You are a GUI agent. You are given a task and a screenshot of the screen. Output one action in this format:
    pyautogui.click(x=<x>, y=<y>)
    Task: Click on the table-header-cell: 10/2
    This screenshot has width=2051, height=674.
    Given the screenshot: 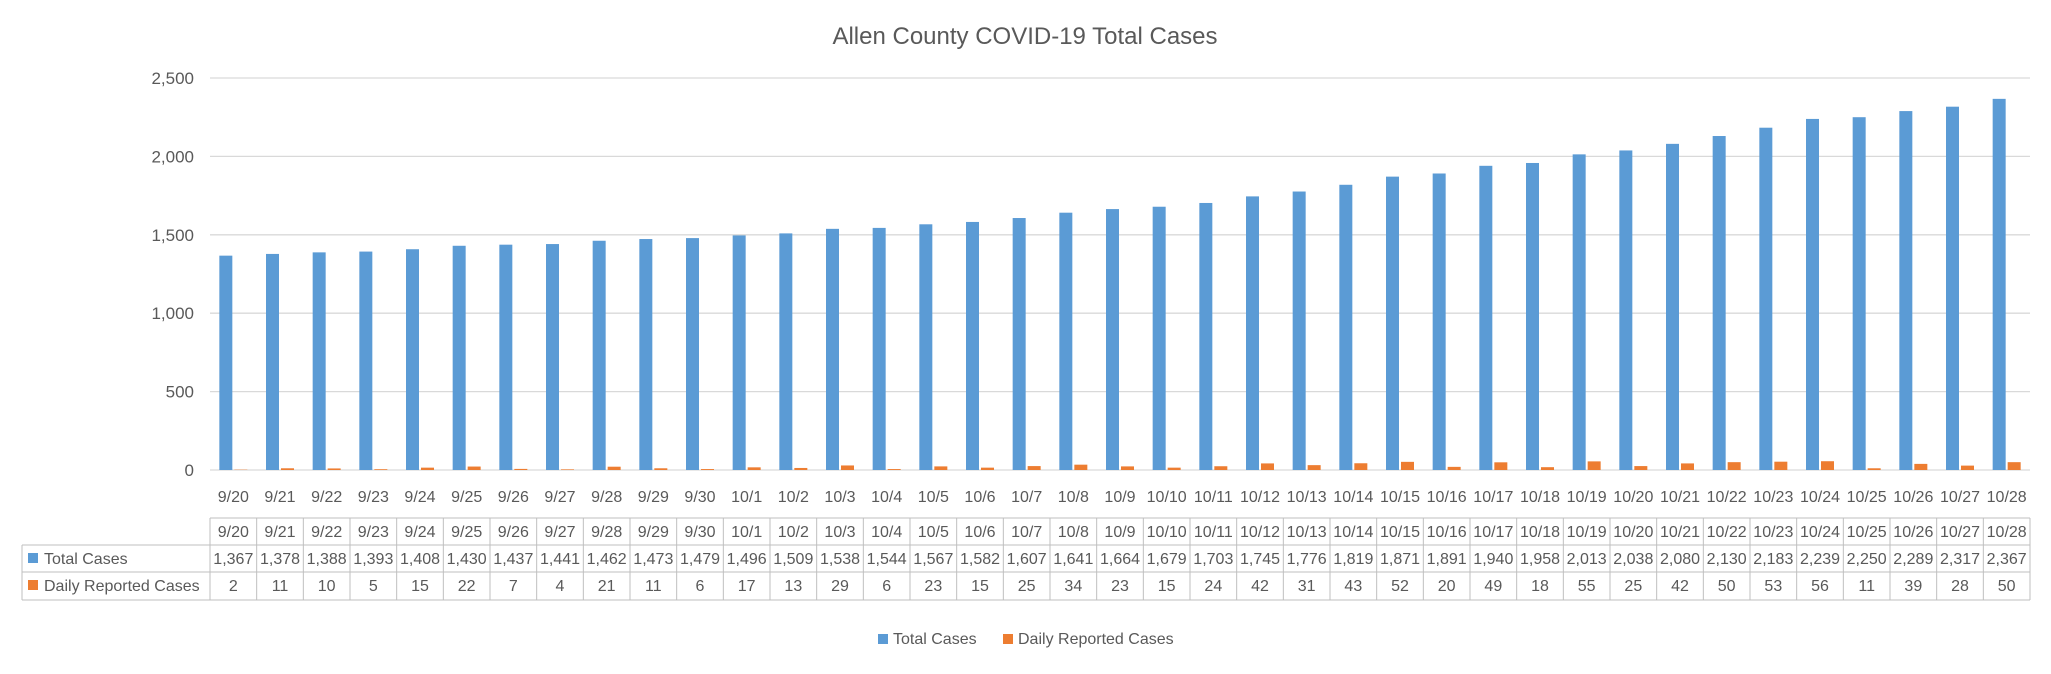 What is the action you would take?
    pyautogui.click(x=793, y=532)
    